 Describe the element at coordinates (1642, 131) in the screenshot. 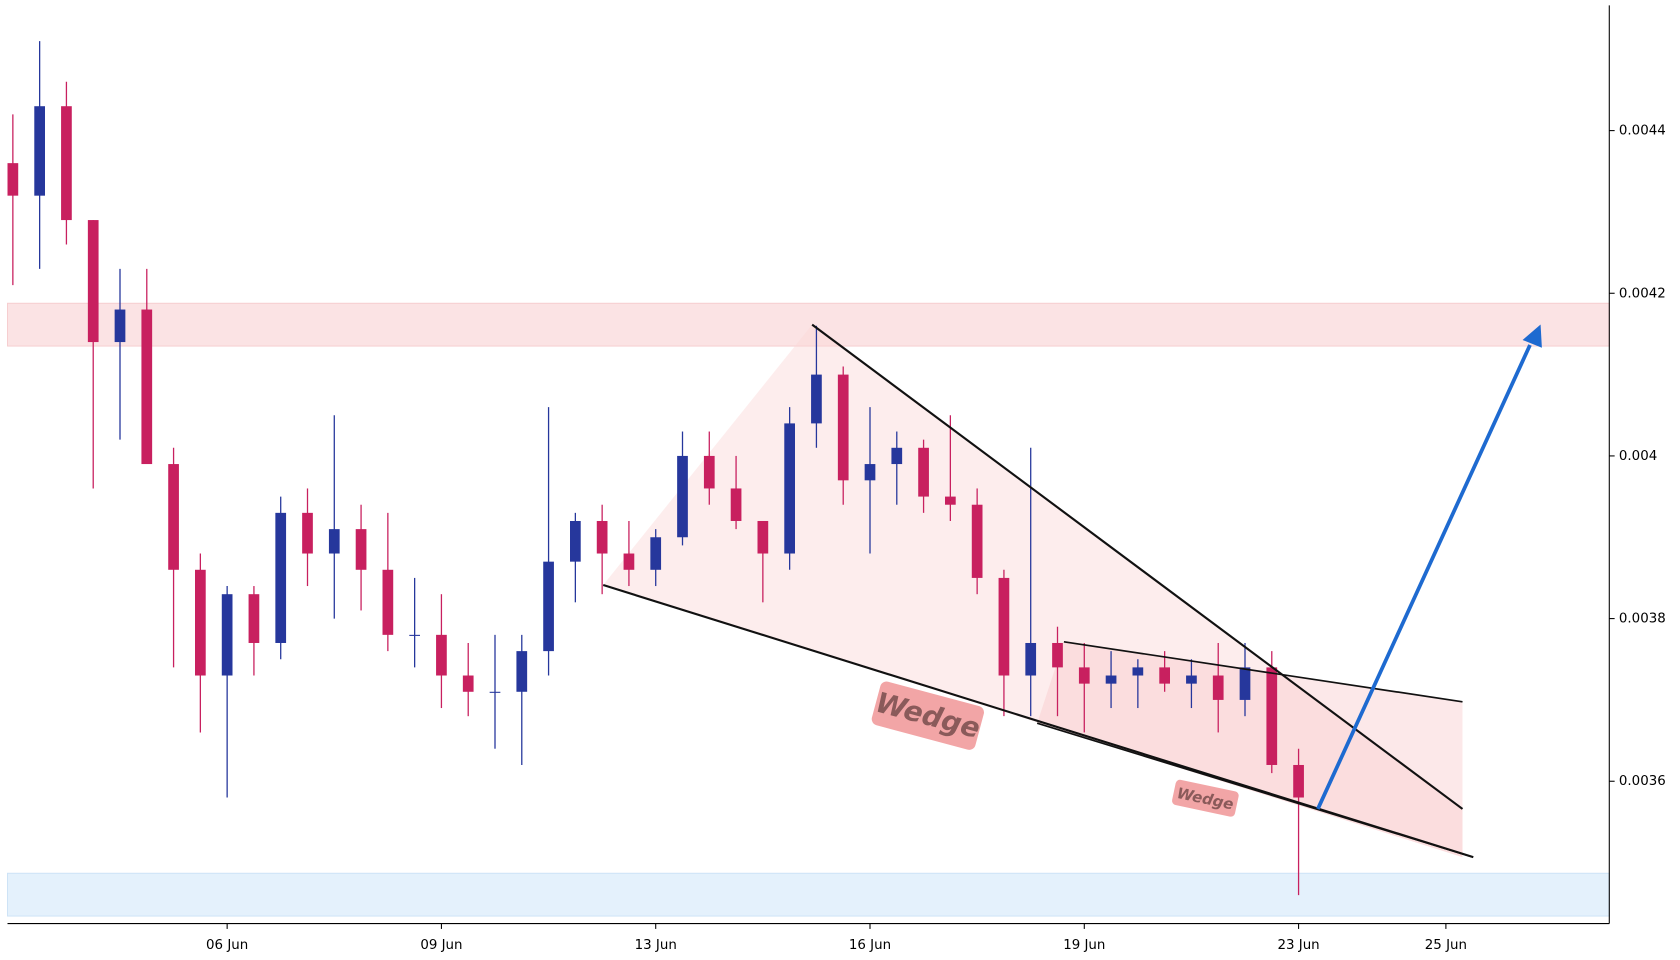

I see `y-tick-label: 0.0044` at that location.